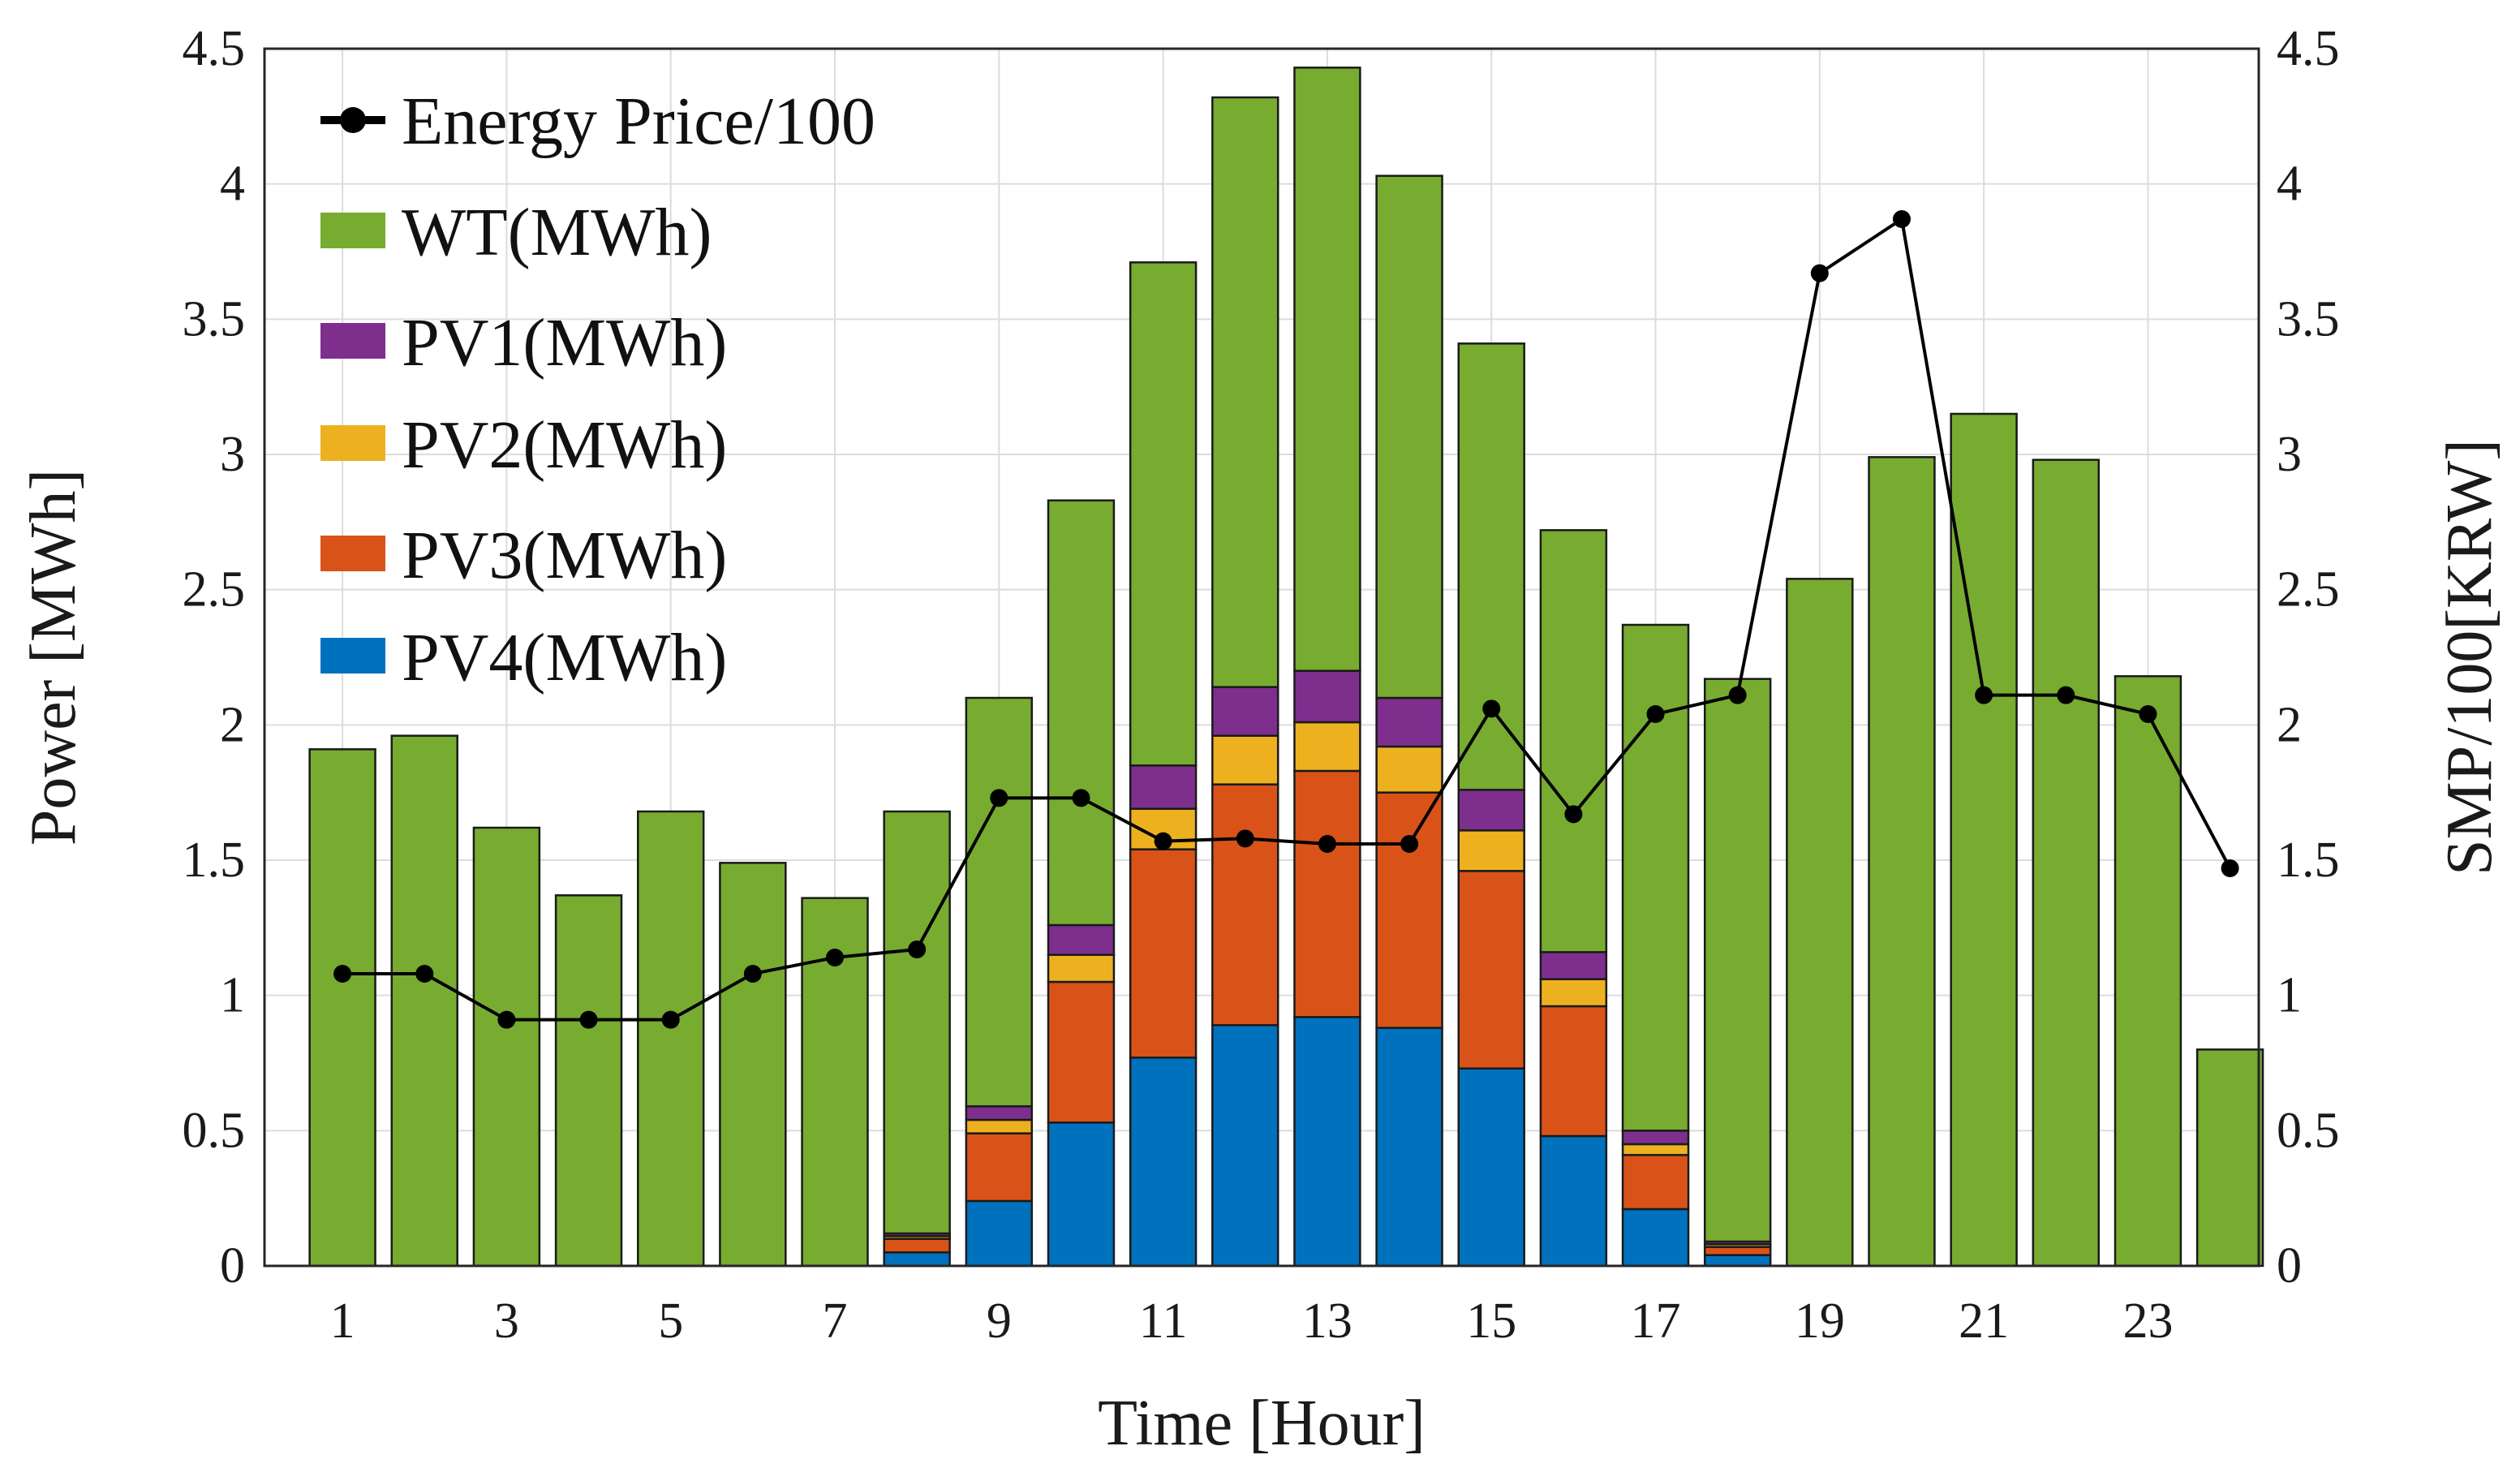 This screenshot has height=1472, width=2520. Describe the element at coordinates (506, 1321) in the screenshot. I see `x-tick-label: 3` at that location.